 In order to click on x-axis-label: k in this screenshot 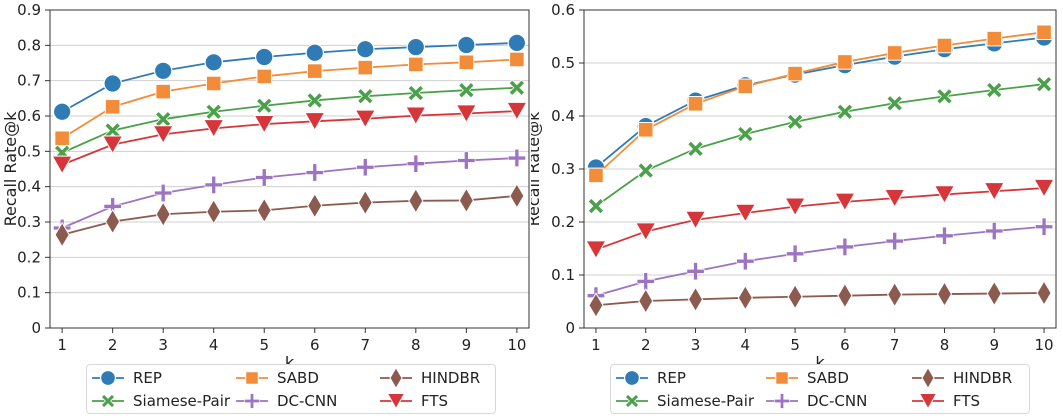, I will do `click(290, 358)`.